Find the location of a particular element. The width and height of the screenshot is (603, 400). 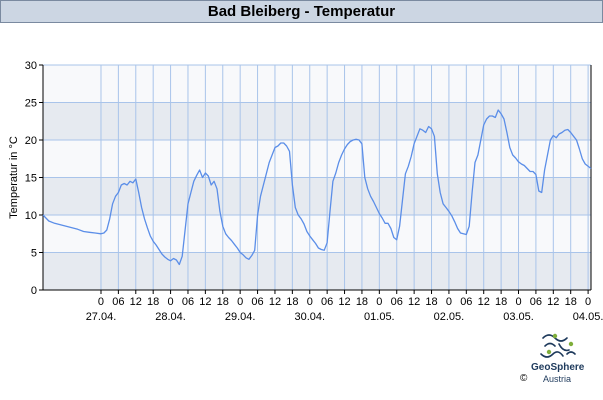

y-tick-label: 15 is located at coordinates (31, 179).